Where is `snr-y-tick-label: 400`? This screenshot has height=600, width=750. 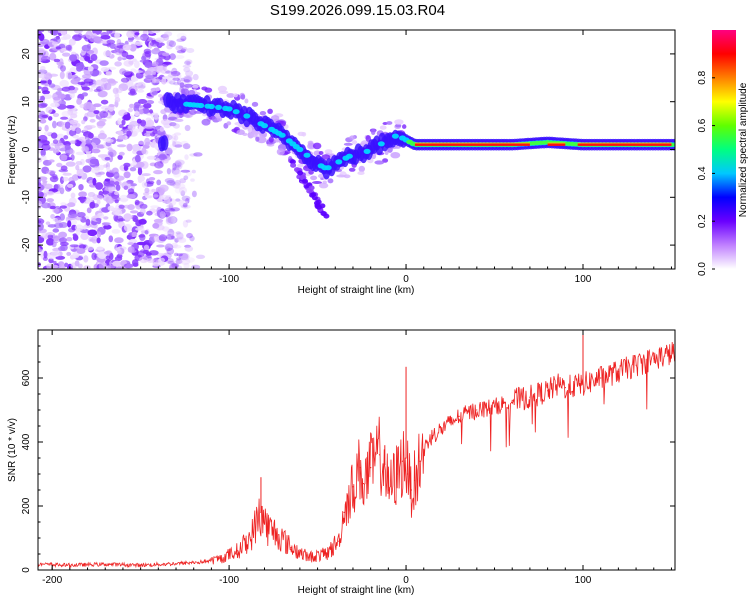 snr-y-tick-label: 400 is located at coordinates (26, 441).